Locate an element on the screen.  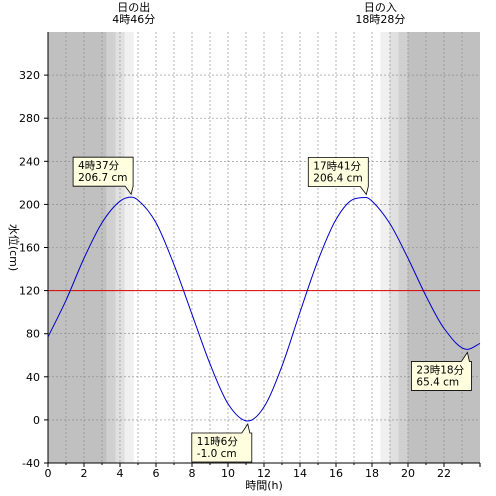
x-tick-label: 10 is located at coordinates (228, 473).